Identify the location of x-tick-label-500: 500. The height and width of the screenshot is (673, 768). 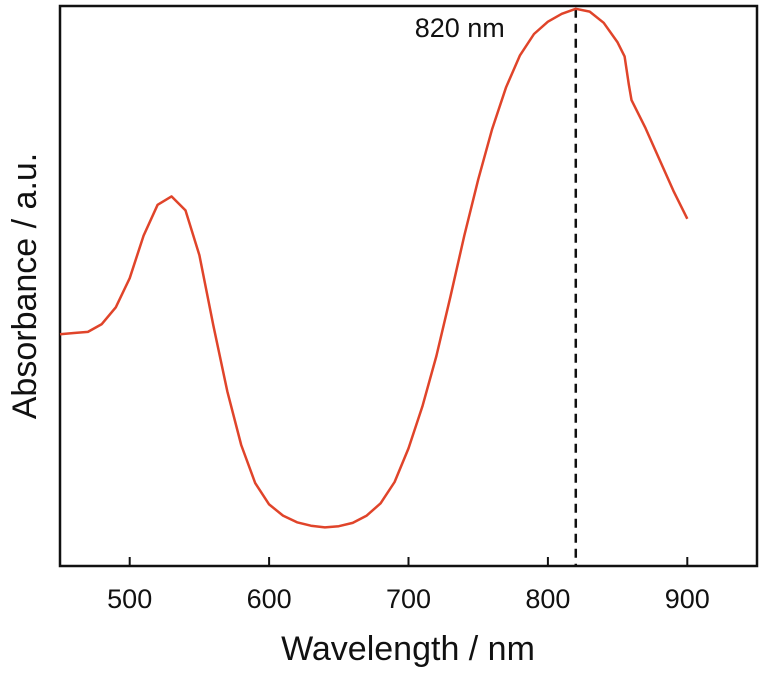
(129, 599).